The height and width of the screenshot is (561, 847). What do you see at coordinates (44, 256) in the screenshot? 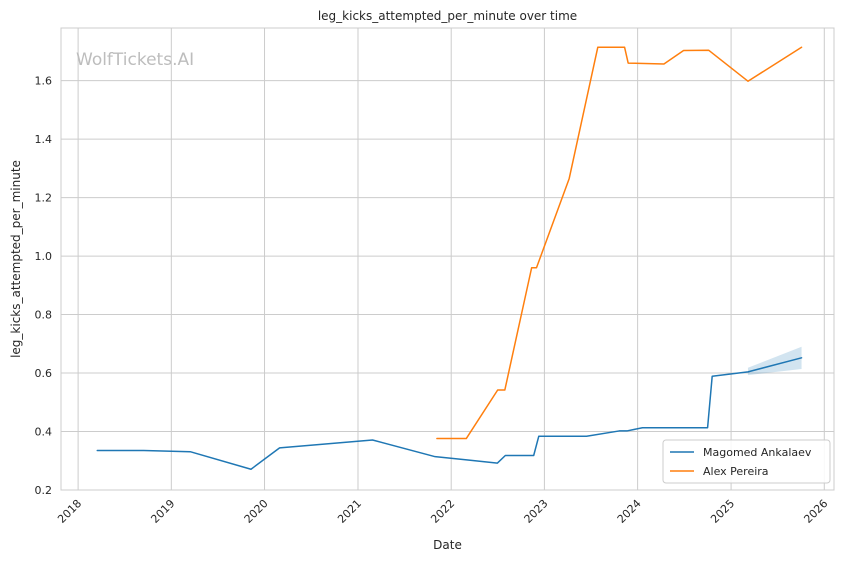
I see `y-tick-label: 1.0` at bounding box center [44, 256].